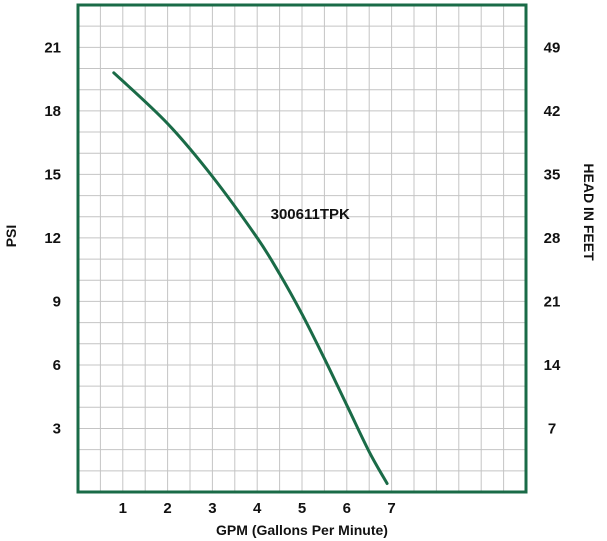  Describe the element at coordinates (57, 365) in the screenshot. I see `y-tick-label: 6` at that location.